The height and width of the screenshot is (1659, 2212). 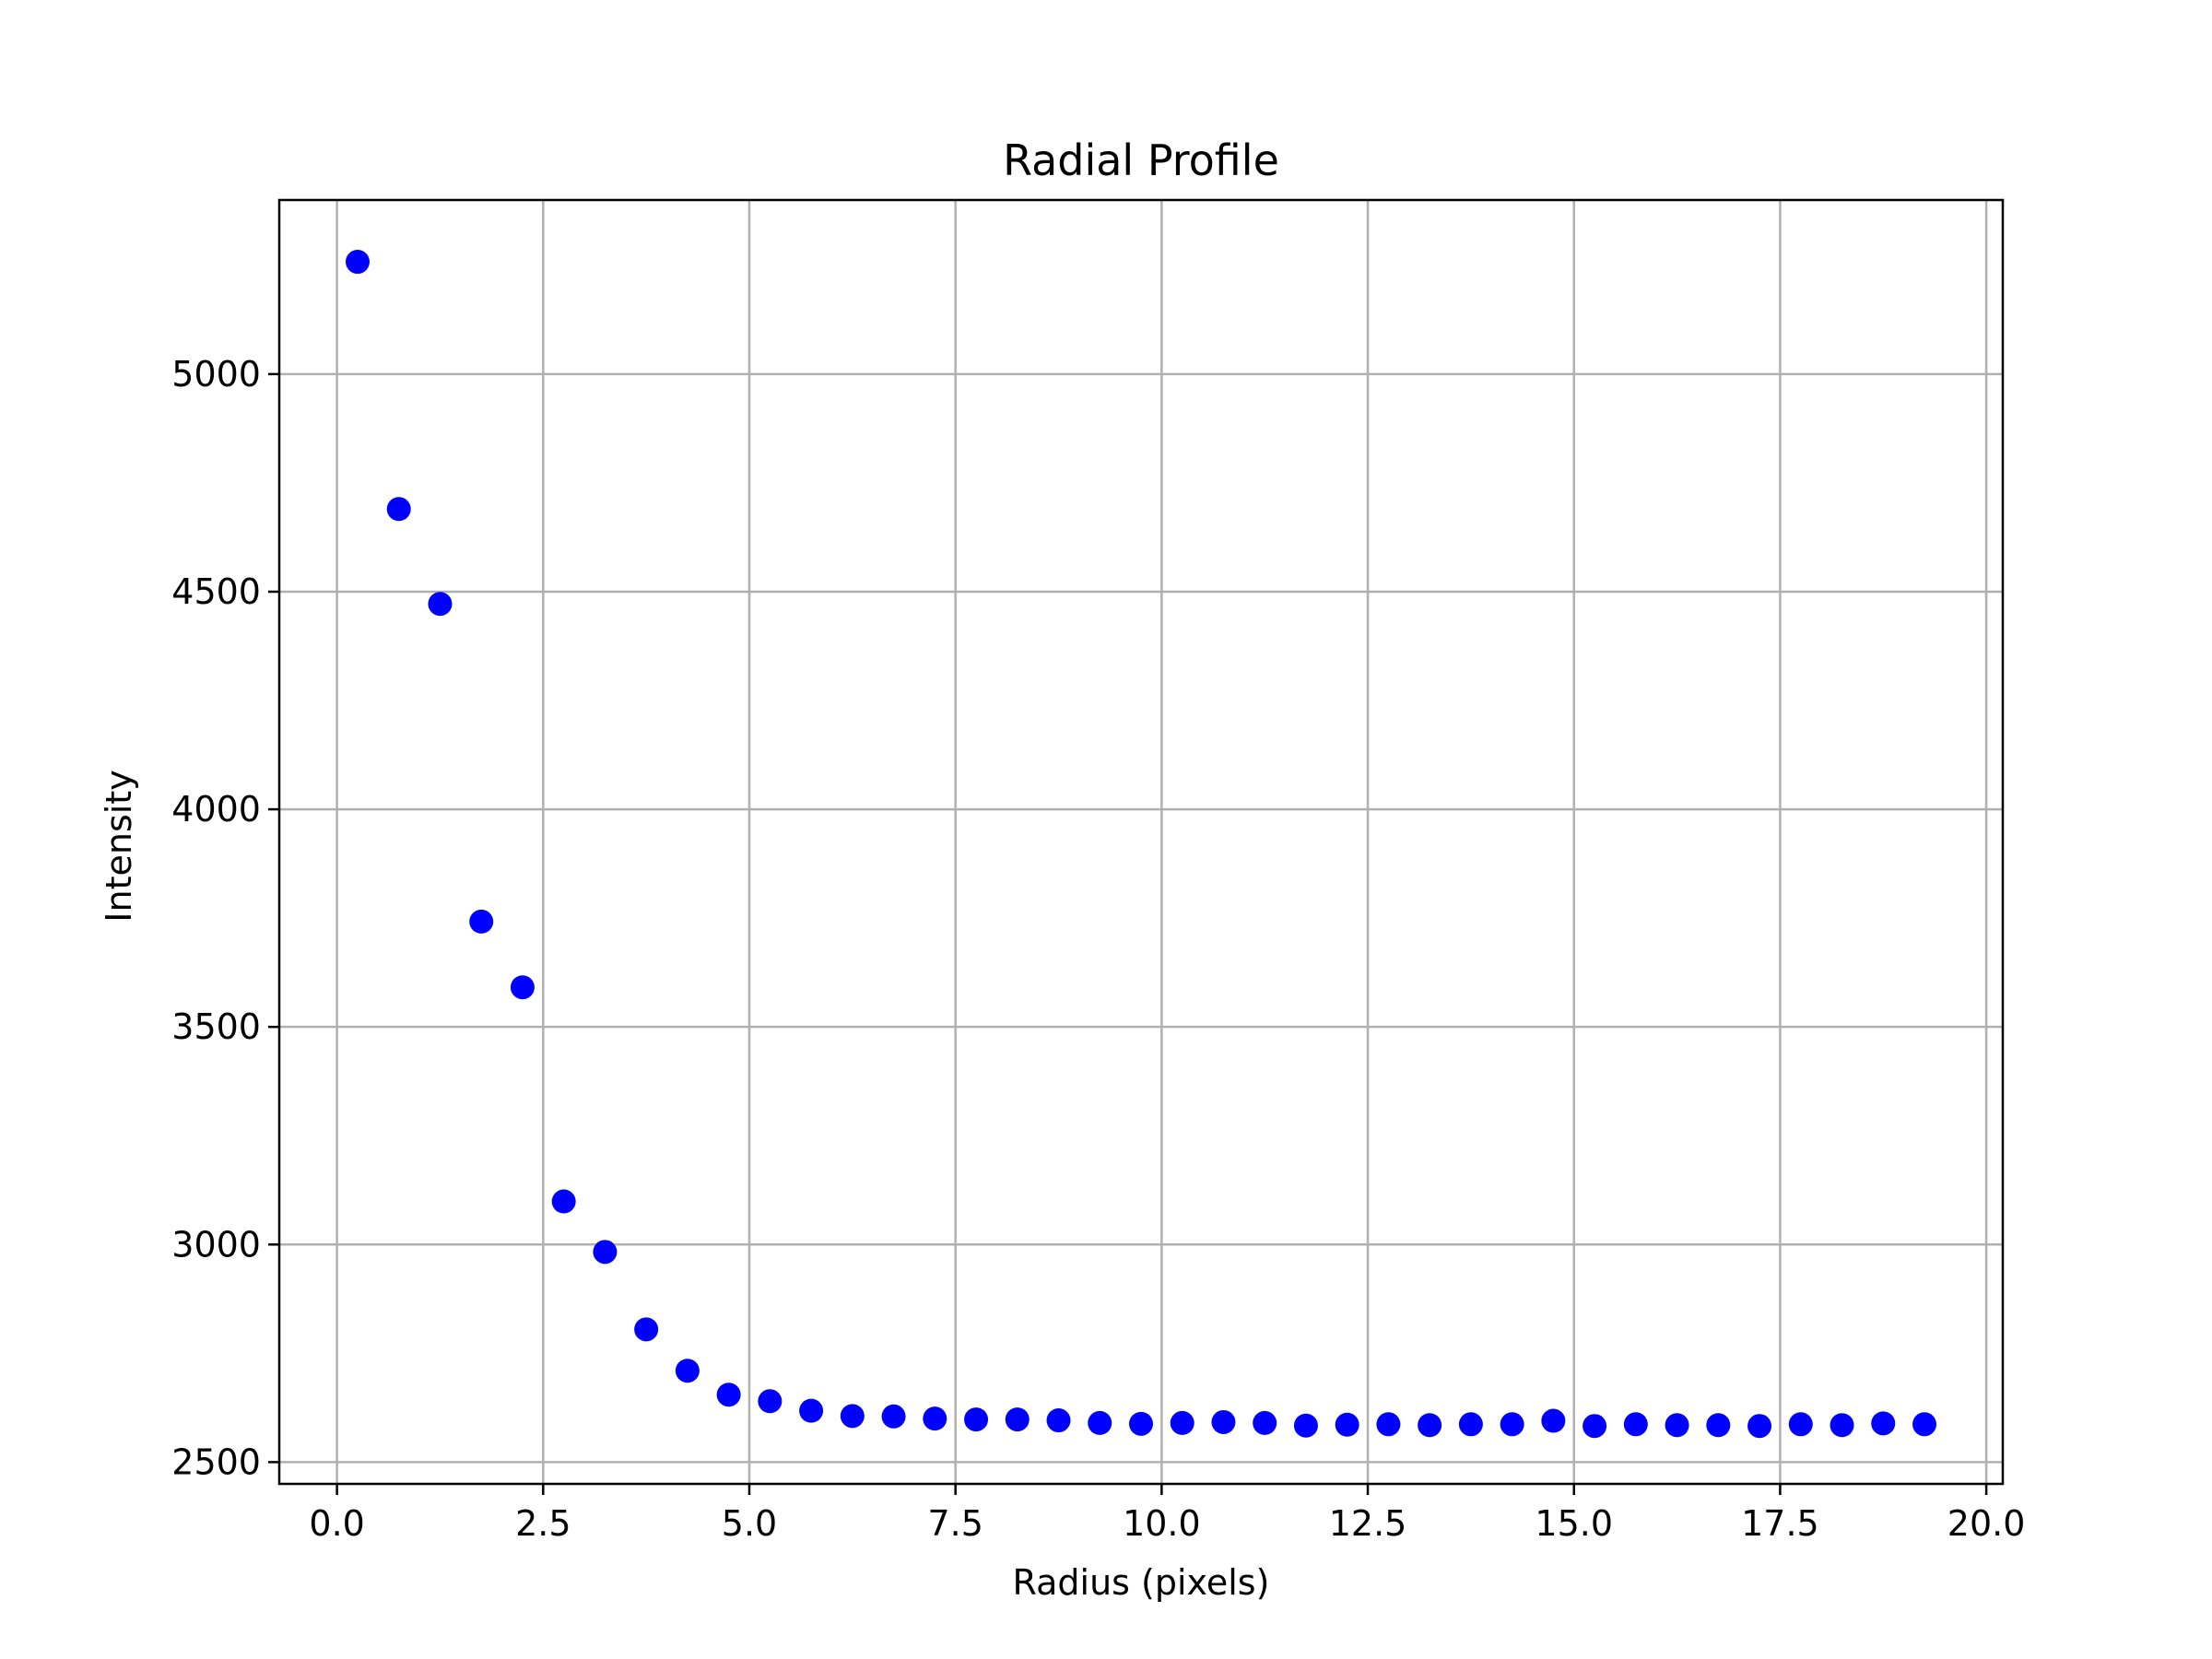 I want to click on x-axis-ticks: 0.0 2.5 5.0 7.5 10.0 12.5 15.0 17.5 20.0, so click(x=1167, y=1514).